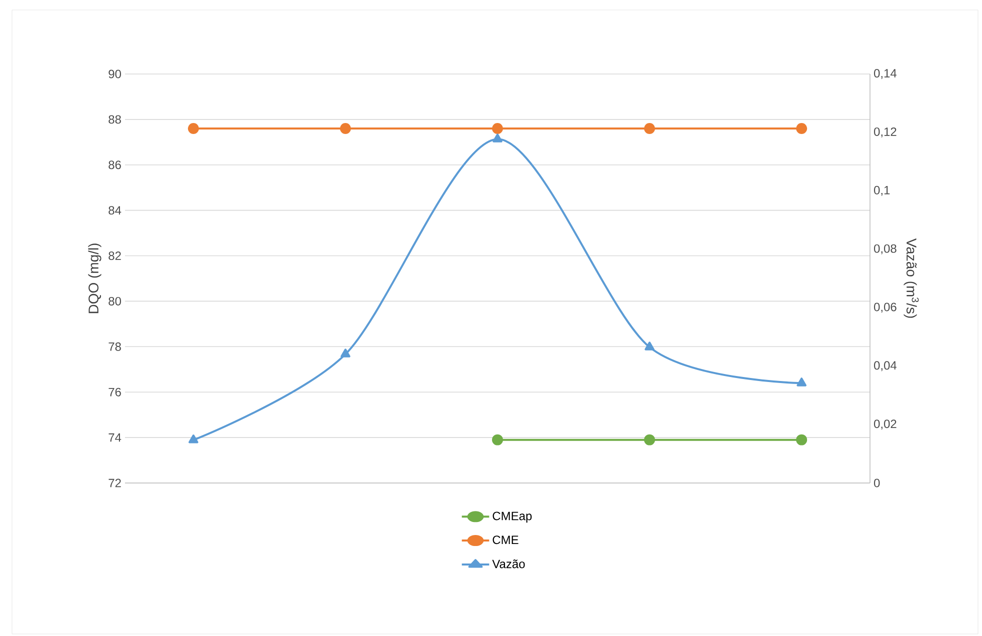 The image size is (982, 636). Describe the element at coordinates (877, 483) in the screenshot. I see `y2-tick-label: 0` at that location.